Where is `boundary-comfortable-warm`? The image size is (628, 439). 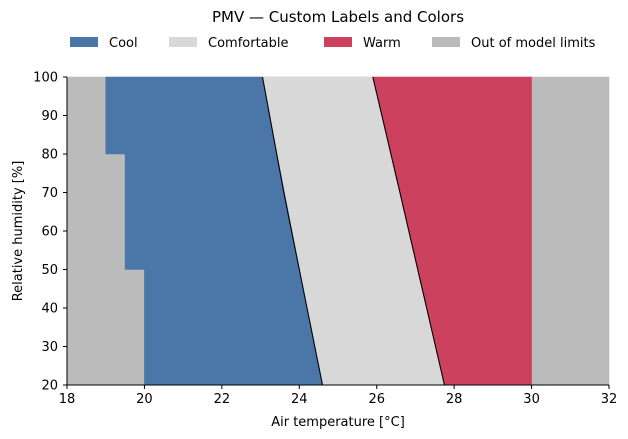 boundary-comfortable-warm is located at coordinates (408, 231).